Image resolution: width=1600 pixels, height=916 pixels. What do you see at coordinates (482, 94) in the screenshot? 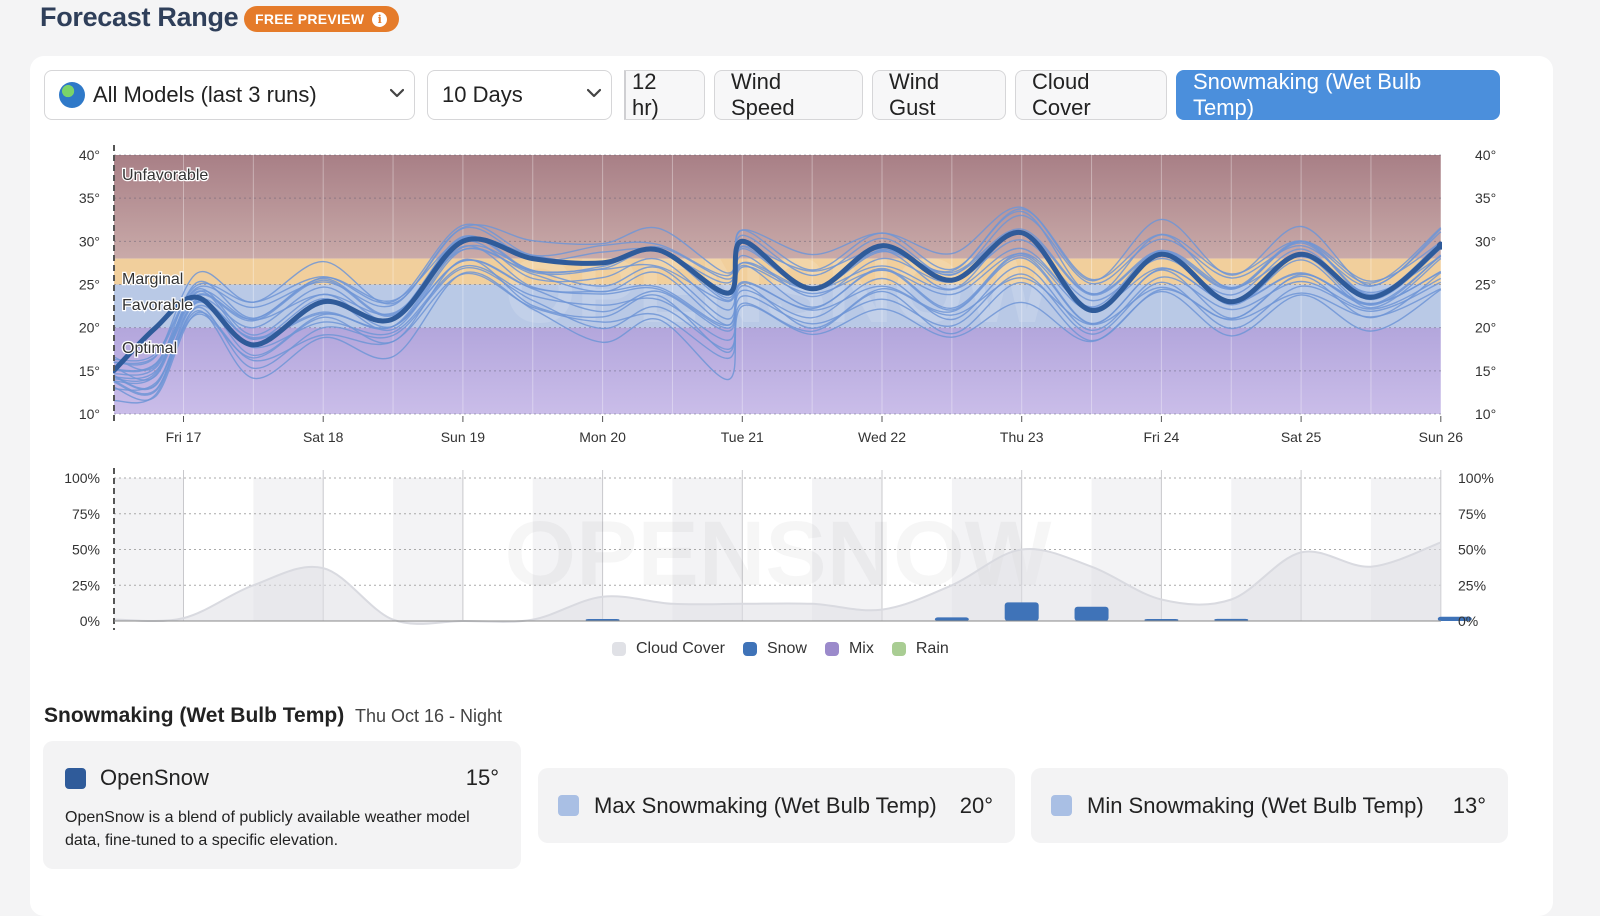
I see `range-select-label: 10 Days` at bounding box center [482, 94].